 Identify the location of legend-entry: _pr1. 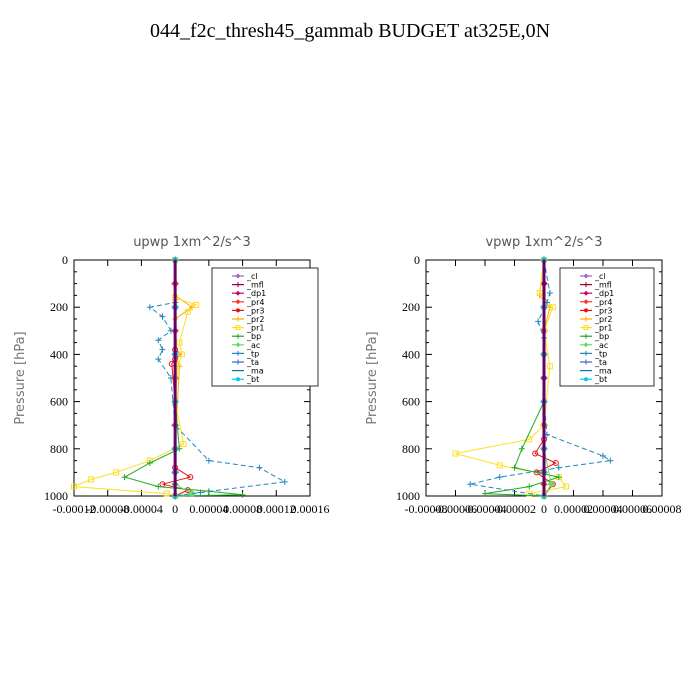
(596, 328).